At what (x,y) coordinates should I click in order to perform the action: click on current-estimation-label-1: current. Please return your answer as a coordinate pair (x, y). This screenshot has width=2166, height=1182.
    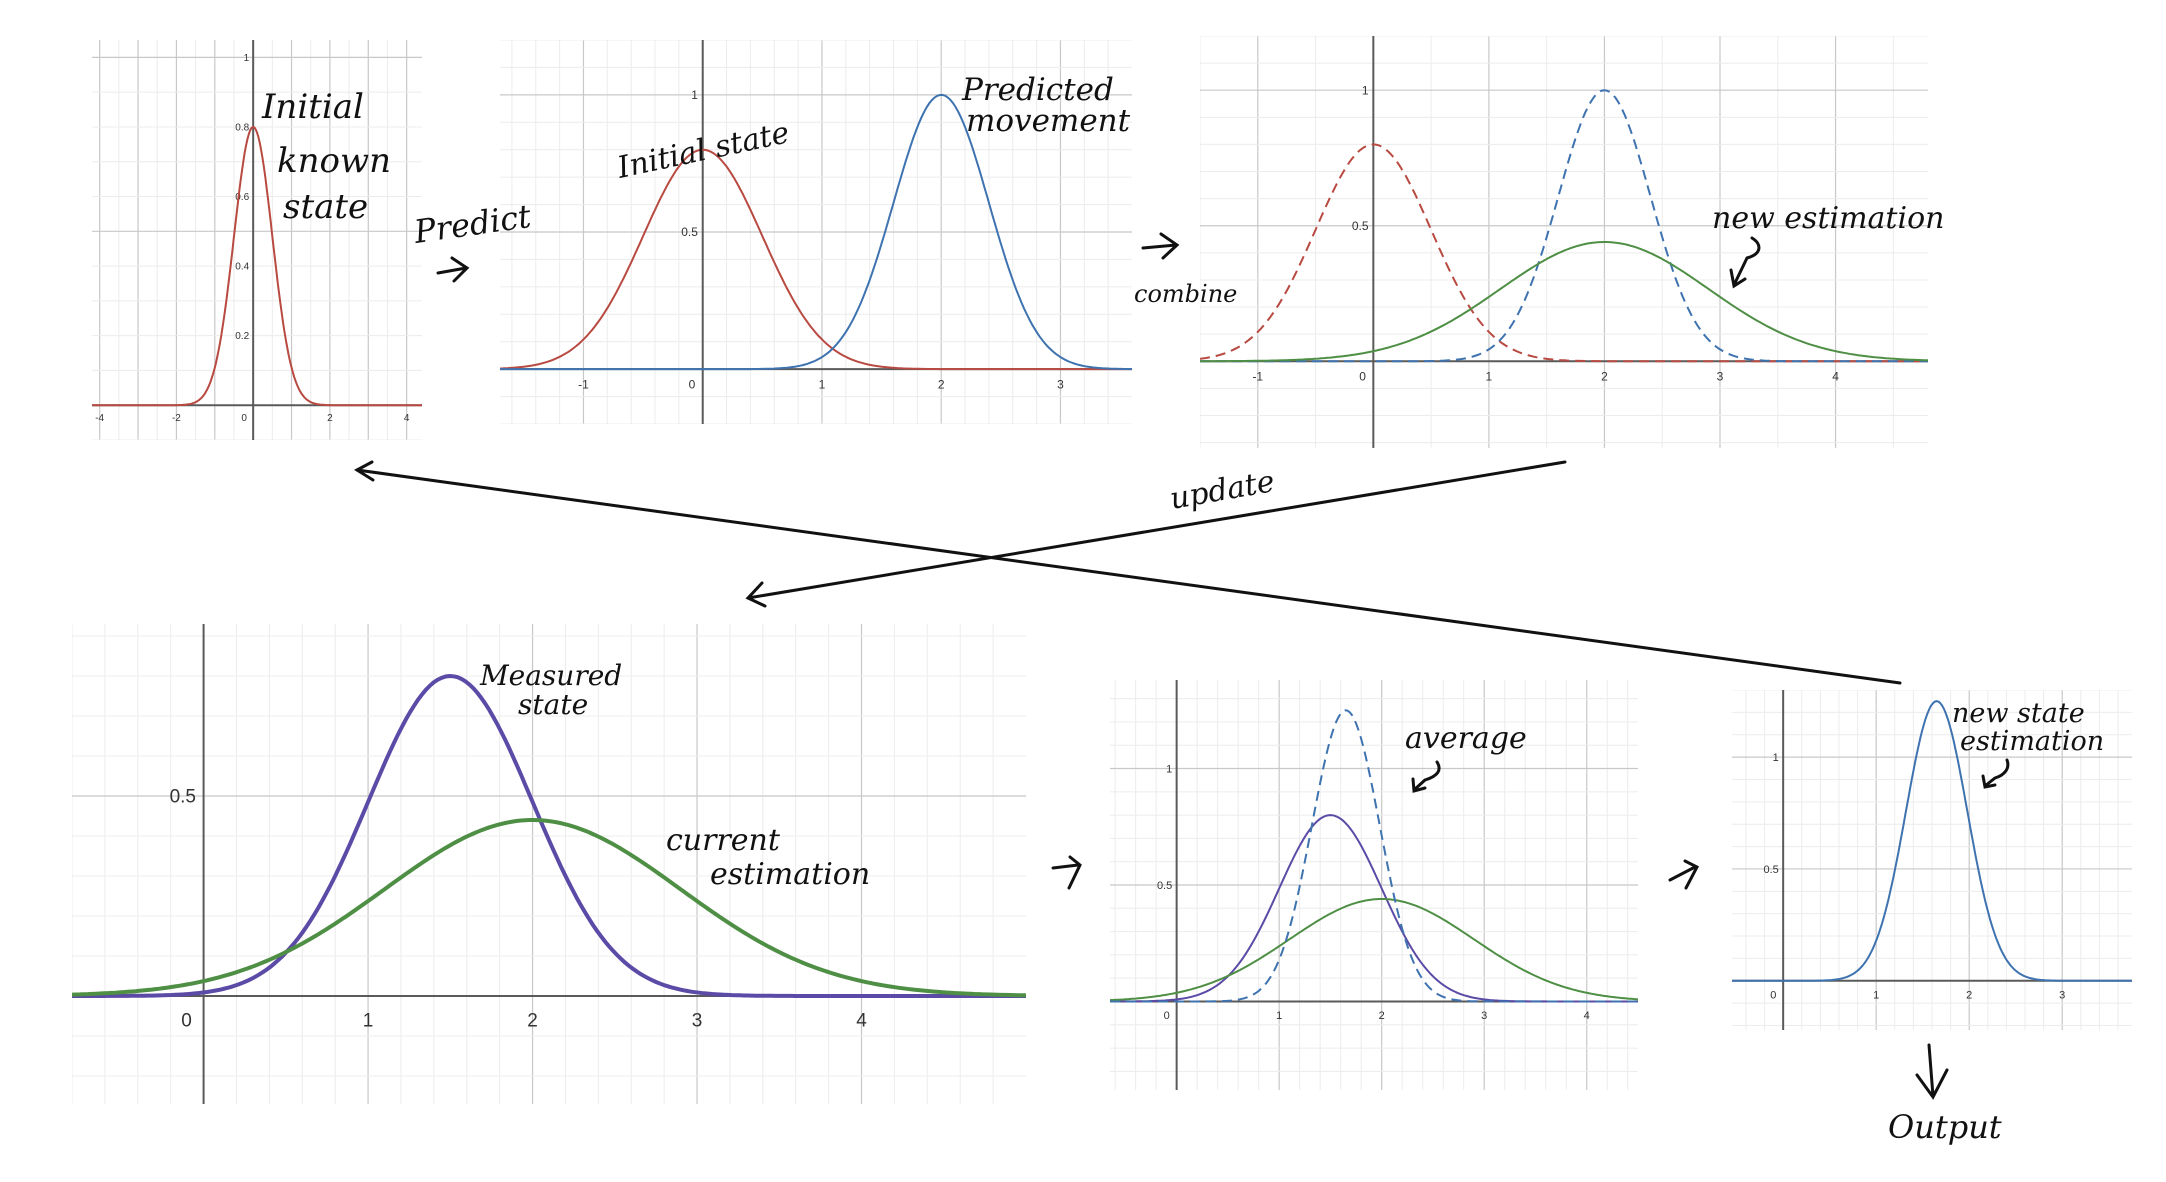
    Looking at the image, I should click on (723, 840).